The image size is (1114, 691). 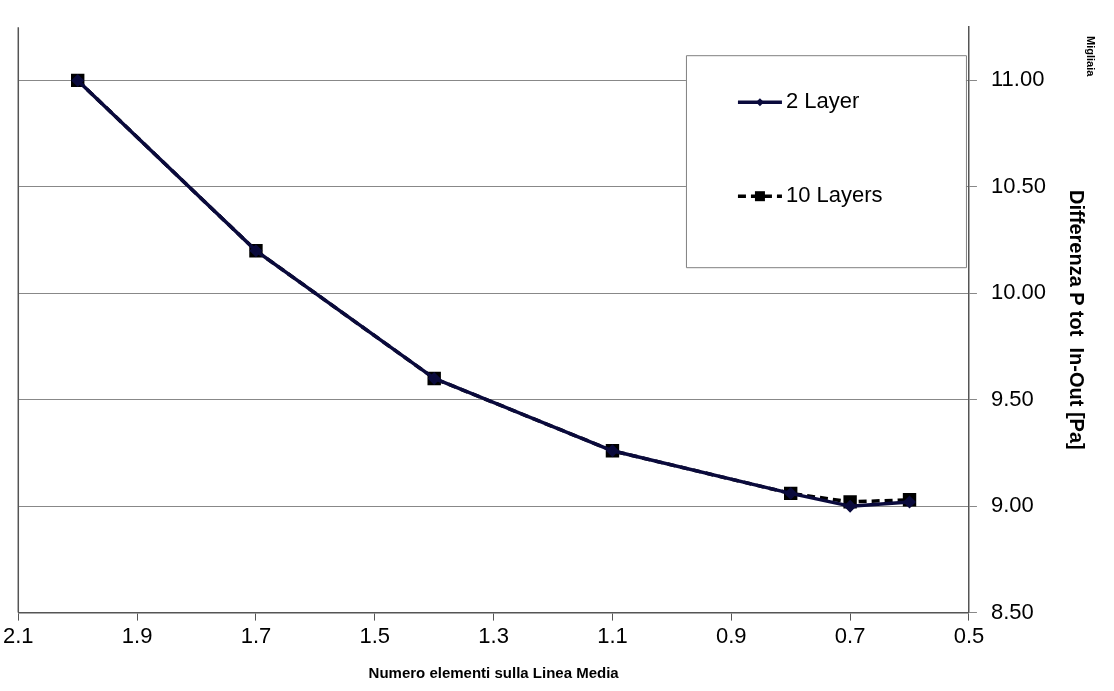 What do you see at coordinates (850, 635) in the screenshot?
I see `x-tick-label: 0.7` at bounding box center [850, 635].